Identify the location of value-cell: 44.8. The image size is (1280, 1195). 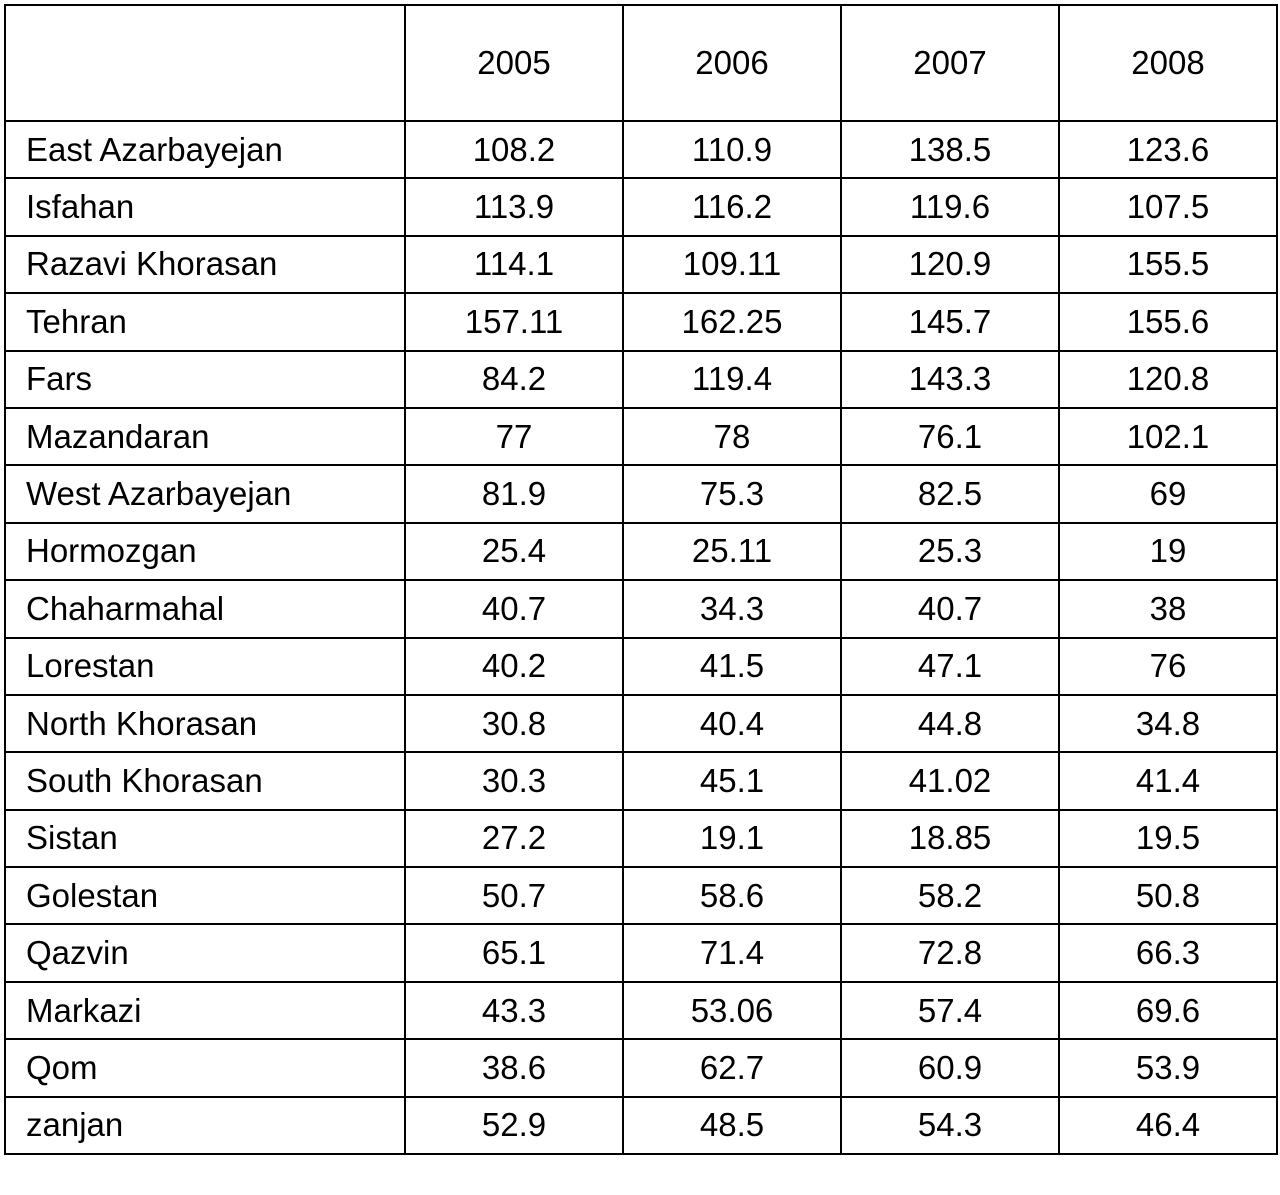
(950, 723).